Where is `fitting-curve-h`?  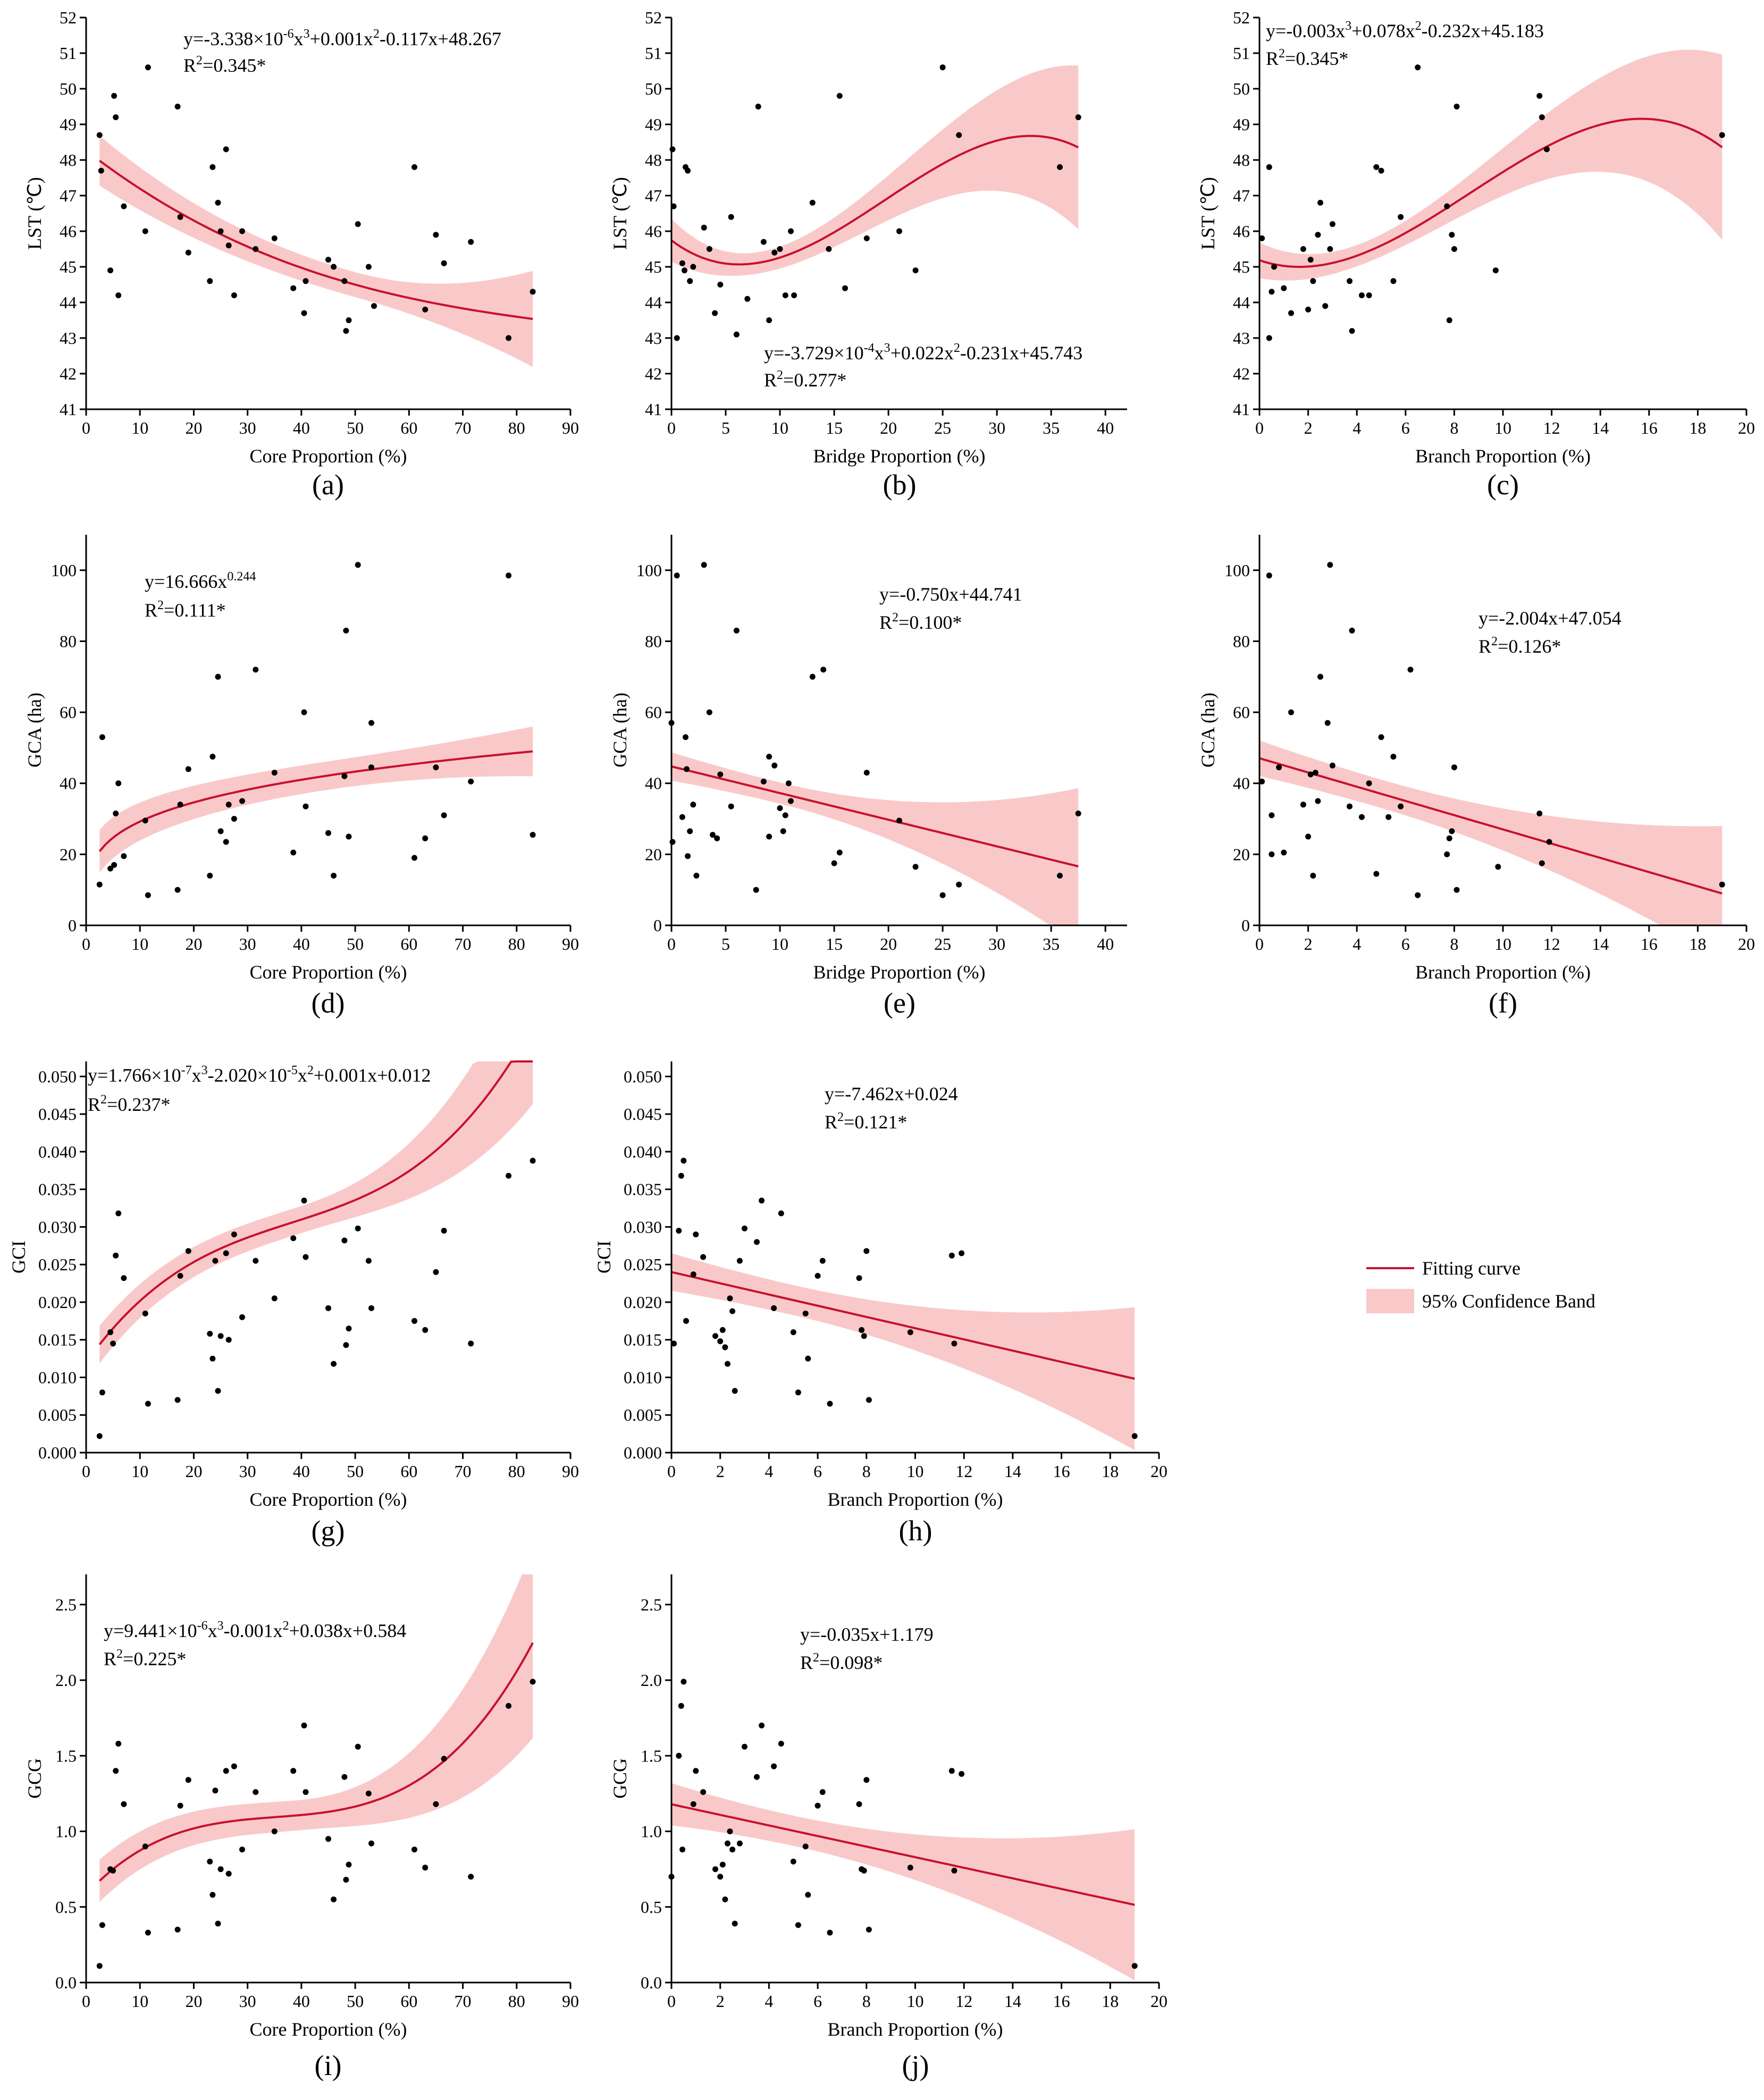 fitting-curve-h is located at coordinates (903, 1325).